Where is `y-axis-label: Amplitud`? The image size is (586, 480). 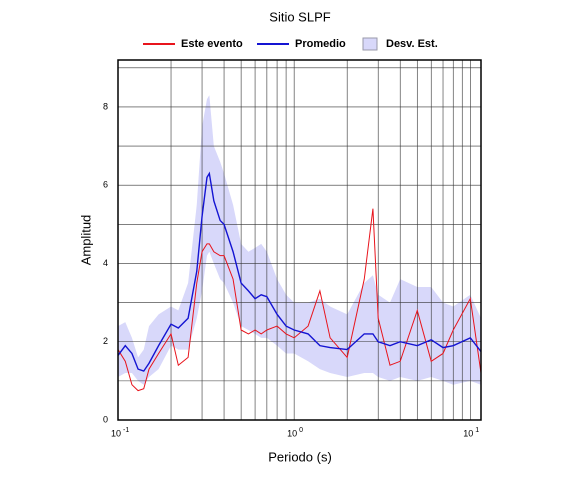 y-axis-label: Amplitud is located at coordinates (85, 240).